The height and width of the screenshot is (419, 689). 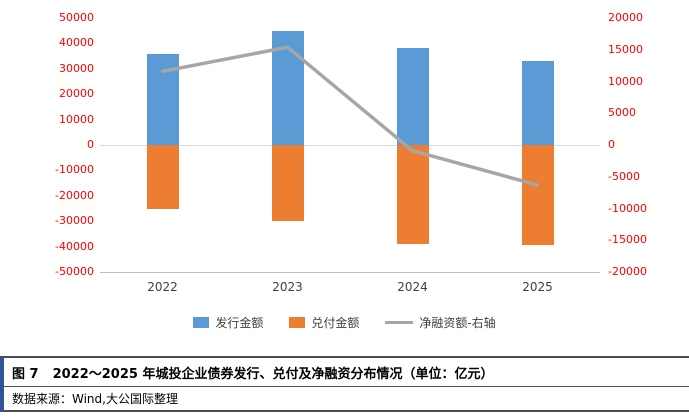 What do you see at coordinates (412, 96) in the screenshot?
I see `bar-发行金额-2024` at bounding box center [412, 96].